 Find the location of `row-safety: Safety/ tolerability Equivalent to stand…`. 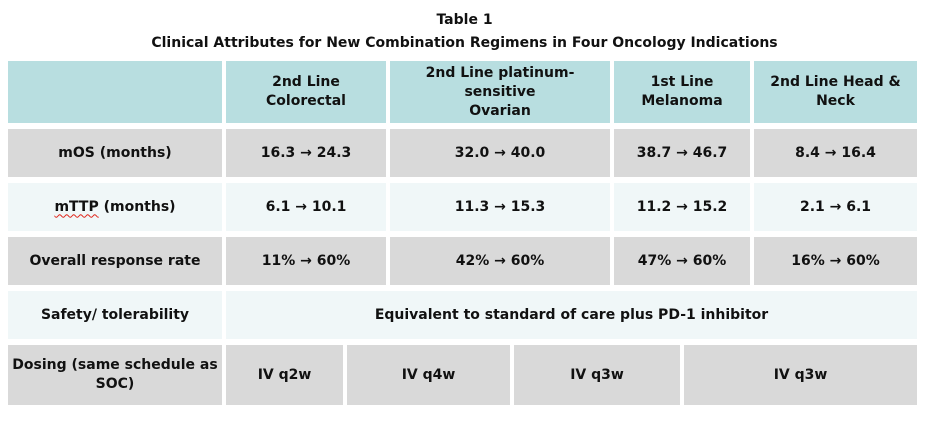

row-safety: Safety/ tolerability Equivalent to stand… is located at coordinates (462, 315).